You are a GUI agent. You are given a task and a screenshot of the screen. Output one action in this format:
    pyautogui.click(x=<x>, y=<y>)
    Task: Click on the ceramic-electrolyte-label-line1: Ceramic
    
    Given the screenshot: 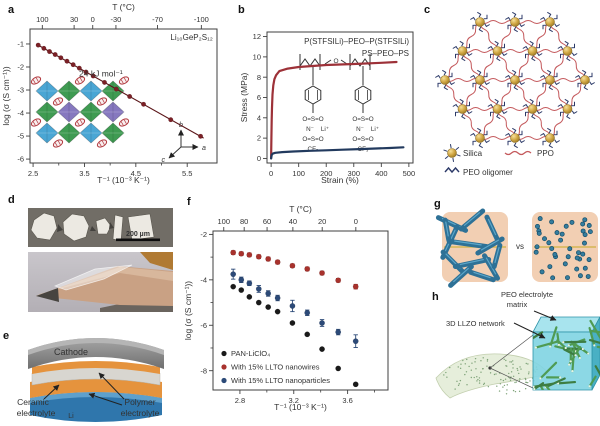 What is the action you would take?
    pyautogui.click(x=33, y=402)
    